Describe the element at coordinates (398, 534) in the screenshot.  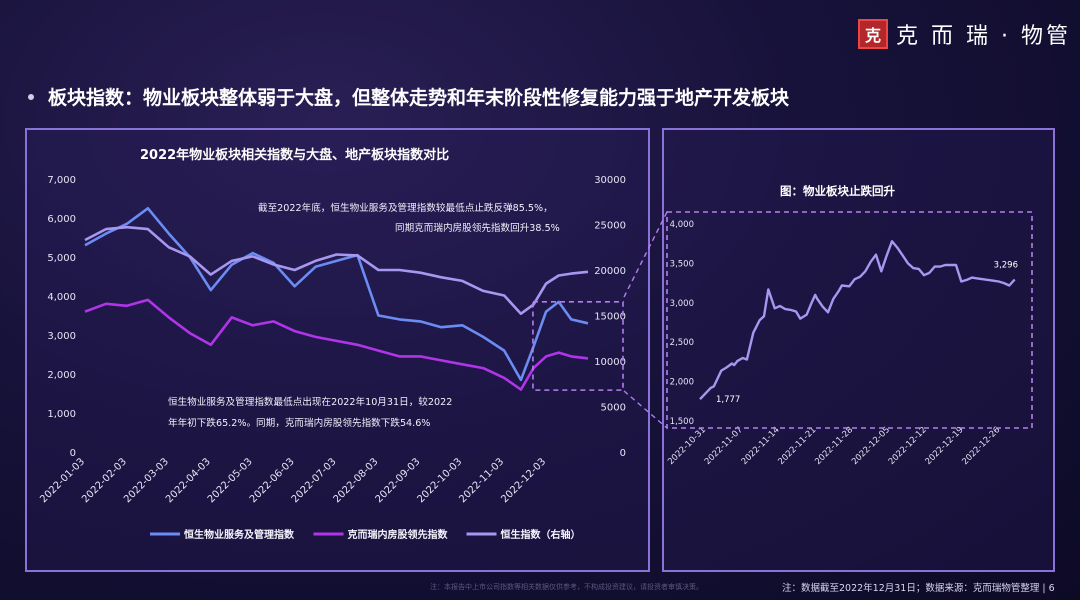
I see `legend-label: 克而瑞内房股领先指数` at that location.